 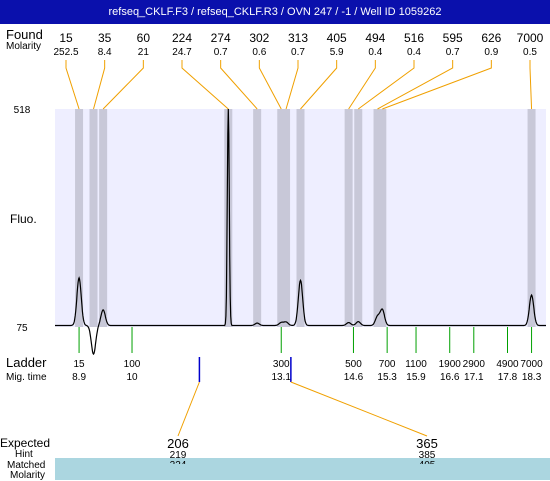 I want to click on found-molarity-label: 0.9, so click(x=491, y=52).